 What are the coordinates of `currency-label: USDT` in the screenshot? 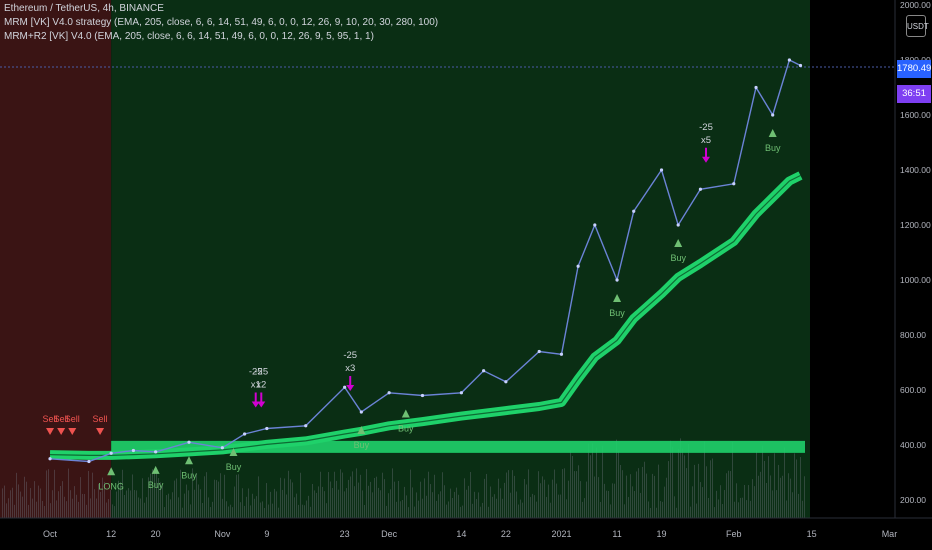 It's located at (917, 26).